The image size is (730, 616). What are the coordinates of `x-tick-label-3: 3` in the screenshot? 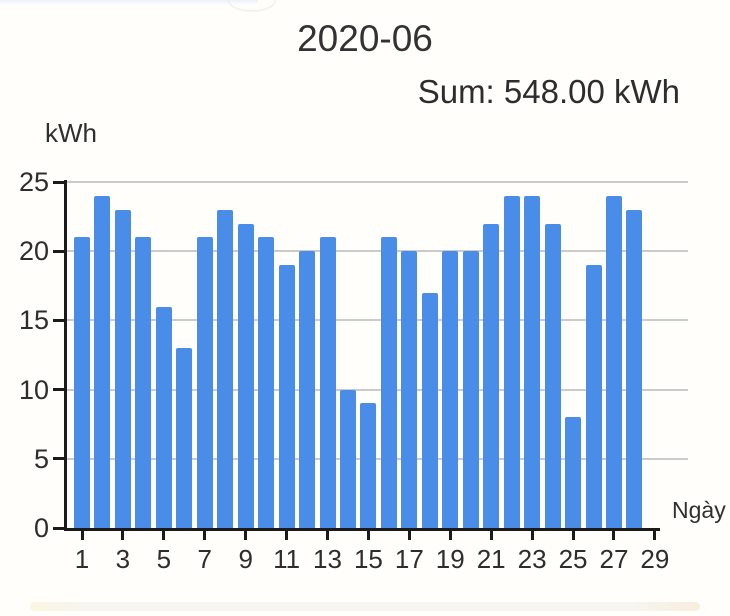 It's located at (123, 559).